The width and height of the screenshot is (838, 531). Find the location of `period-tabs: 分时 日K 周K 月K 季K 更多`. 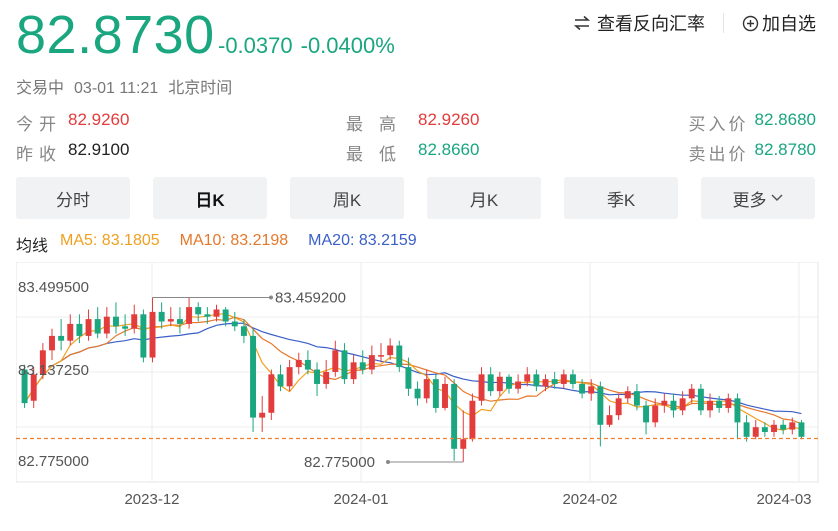

period-tabs: 分时 日K 周K 月K 季K 更多 is located at coordinates (415, 198).